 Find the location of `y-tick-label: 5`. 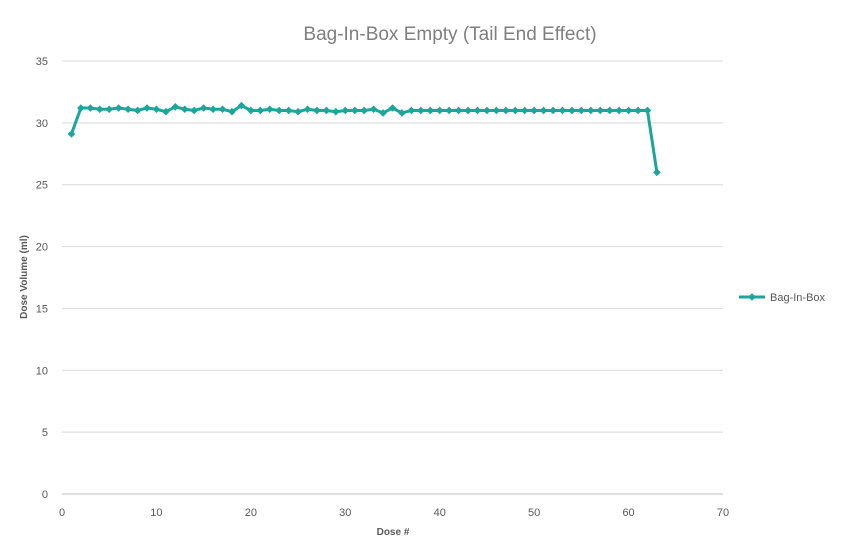

y-tick-label: 5 is located at coordinates (45, 433).